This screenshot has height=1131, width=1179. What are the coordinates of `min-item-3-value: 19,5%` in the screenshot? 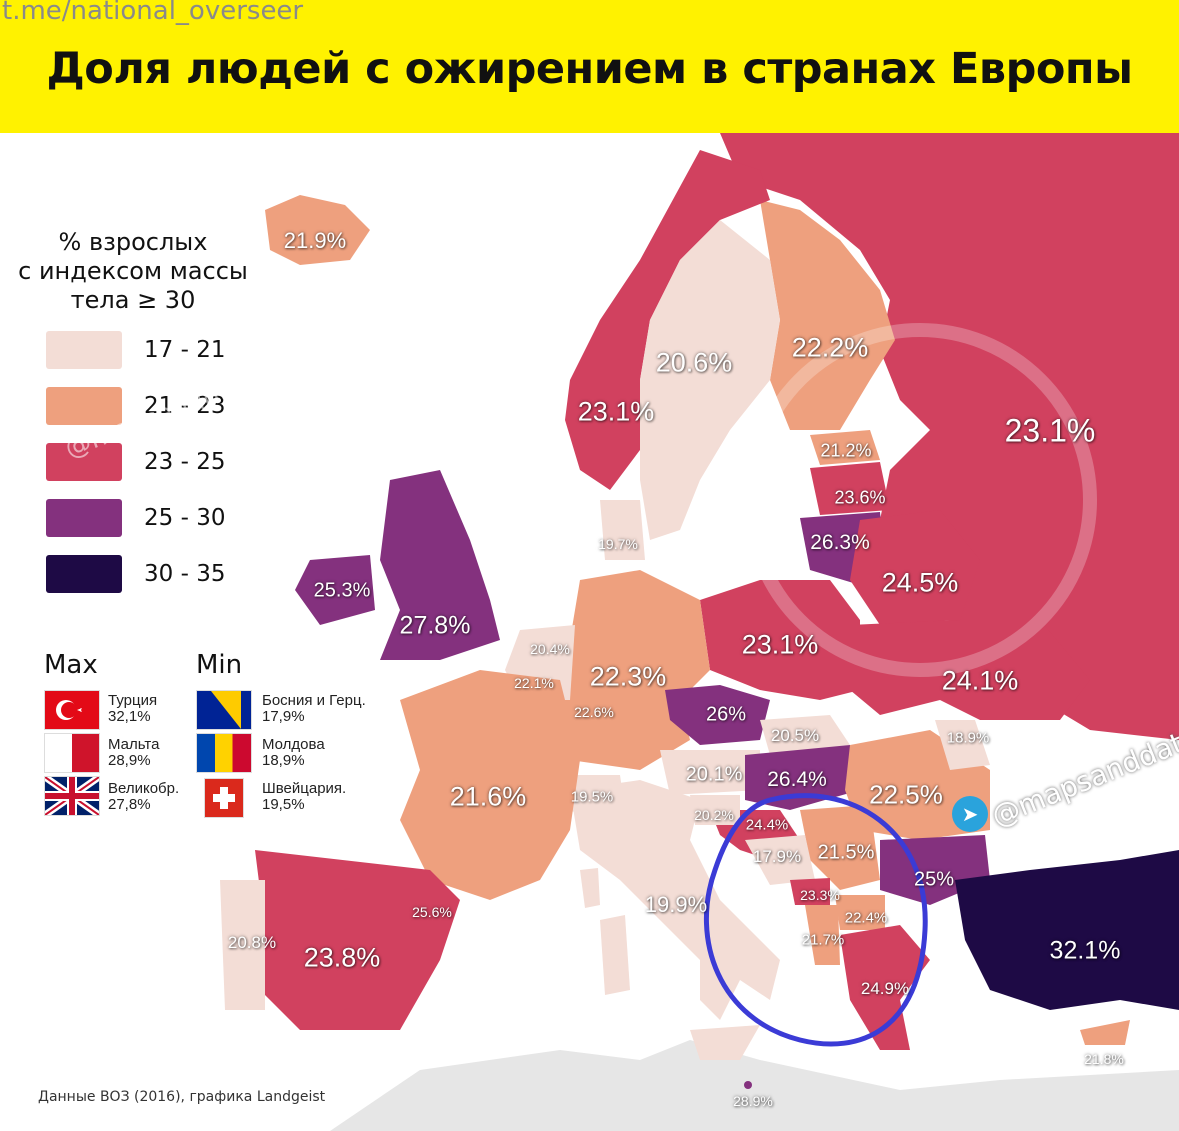 It's located at (283, 804).